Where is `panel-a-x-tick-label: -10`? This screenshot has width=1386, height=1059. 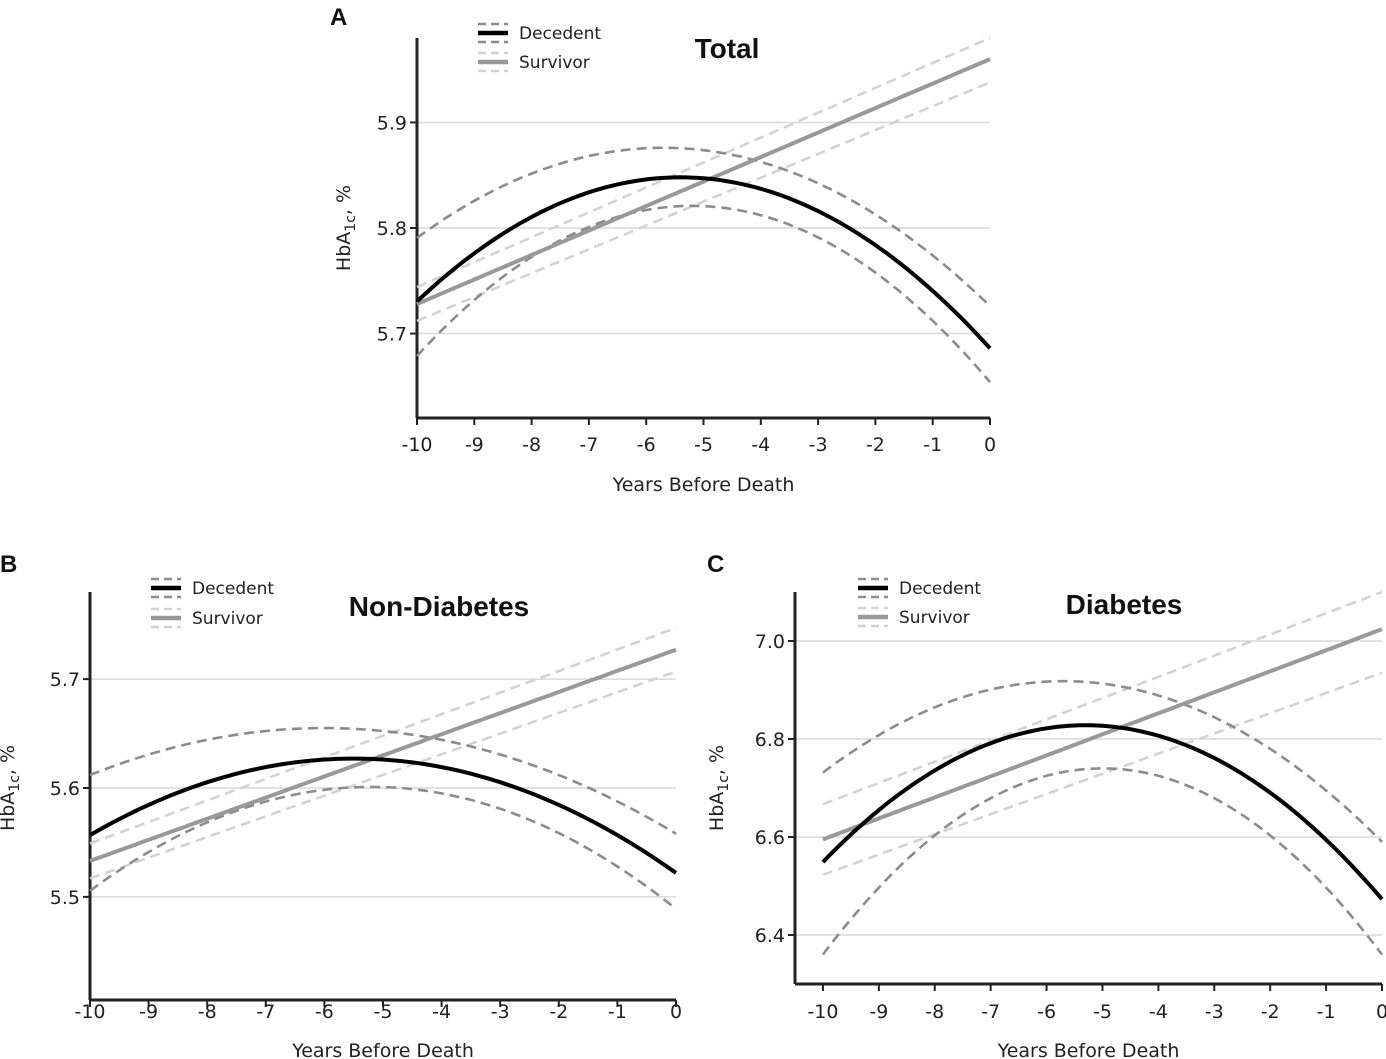
panel-a-x-tick-label: -10 is located at coordinates (416, 445).